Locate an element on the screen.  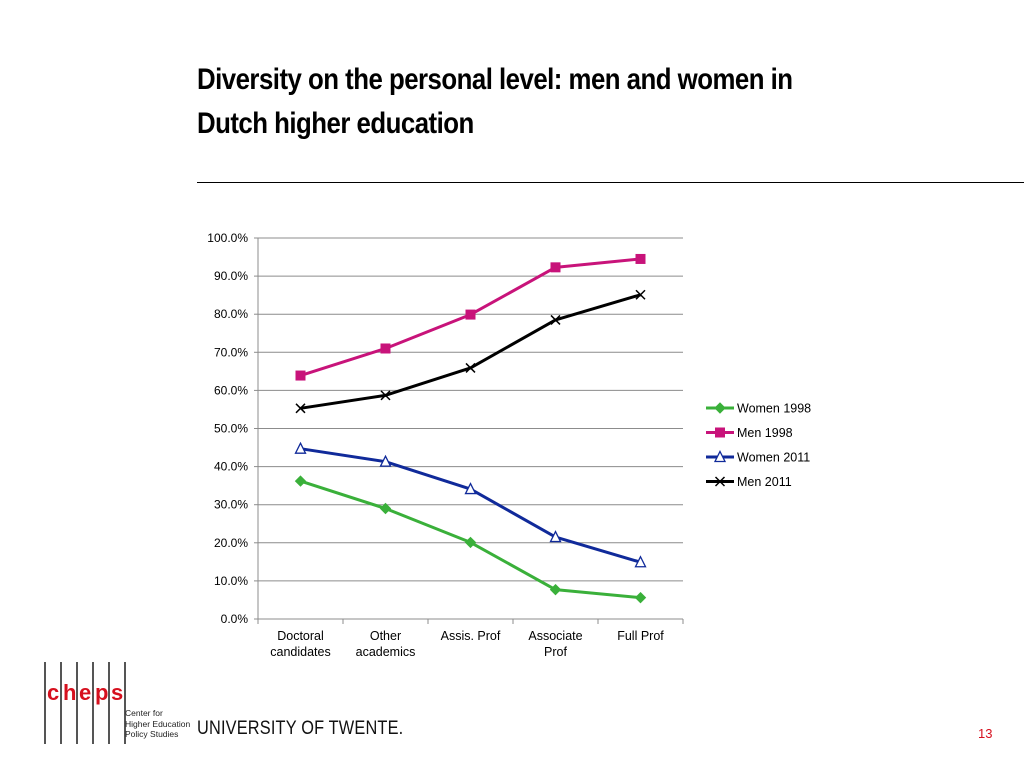
y-tick-label: 70.0% is located at coordinates (231, 352).